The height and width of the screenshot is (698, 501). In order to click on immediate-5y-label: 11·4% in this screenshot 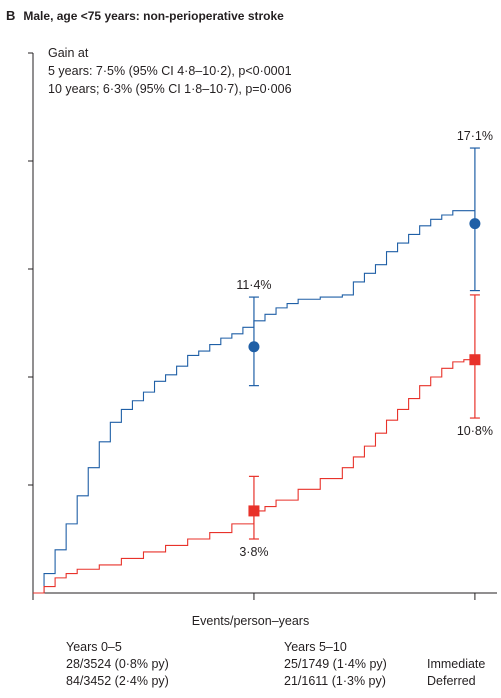, I will do `click(253, 285)`.